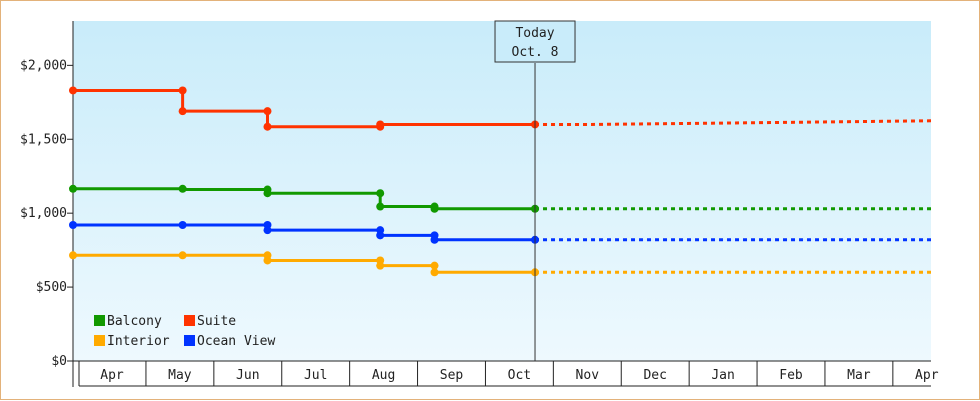 The height and width of the screenshot is (401, 980). I want to click on x-tick-label: Feb, so click(791, 375).